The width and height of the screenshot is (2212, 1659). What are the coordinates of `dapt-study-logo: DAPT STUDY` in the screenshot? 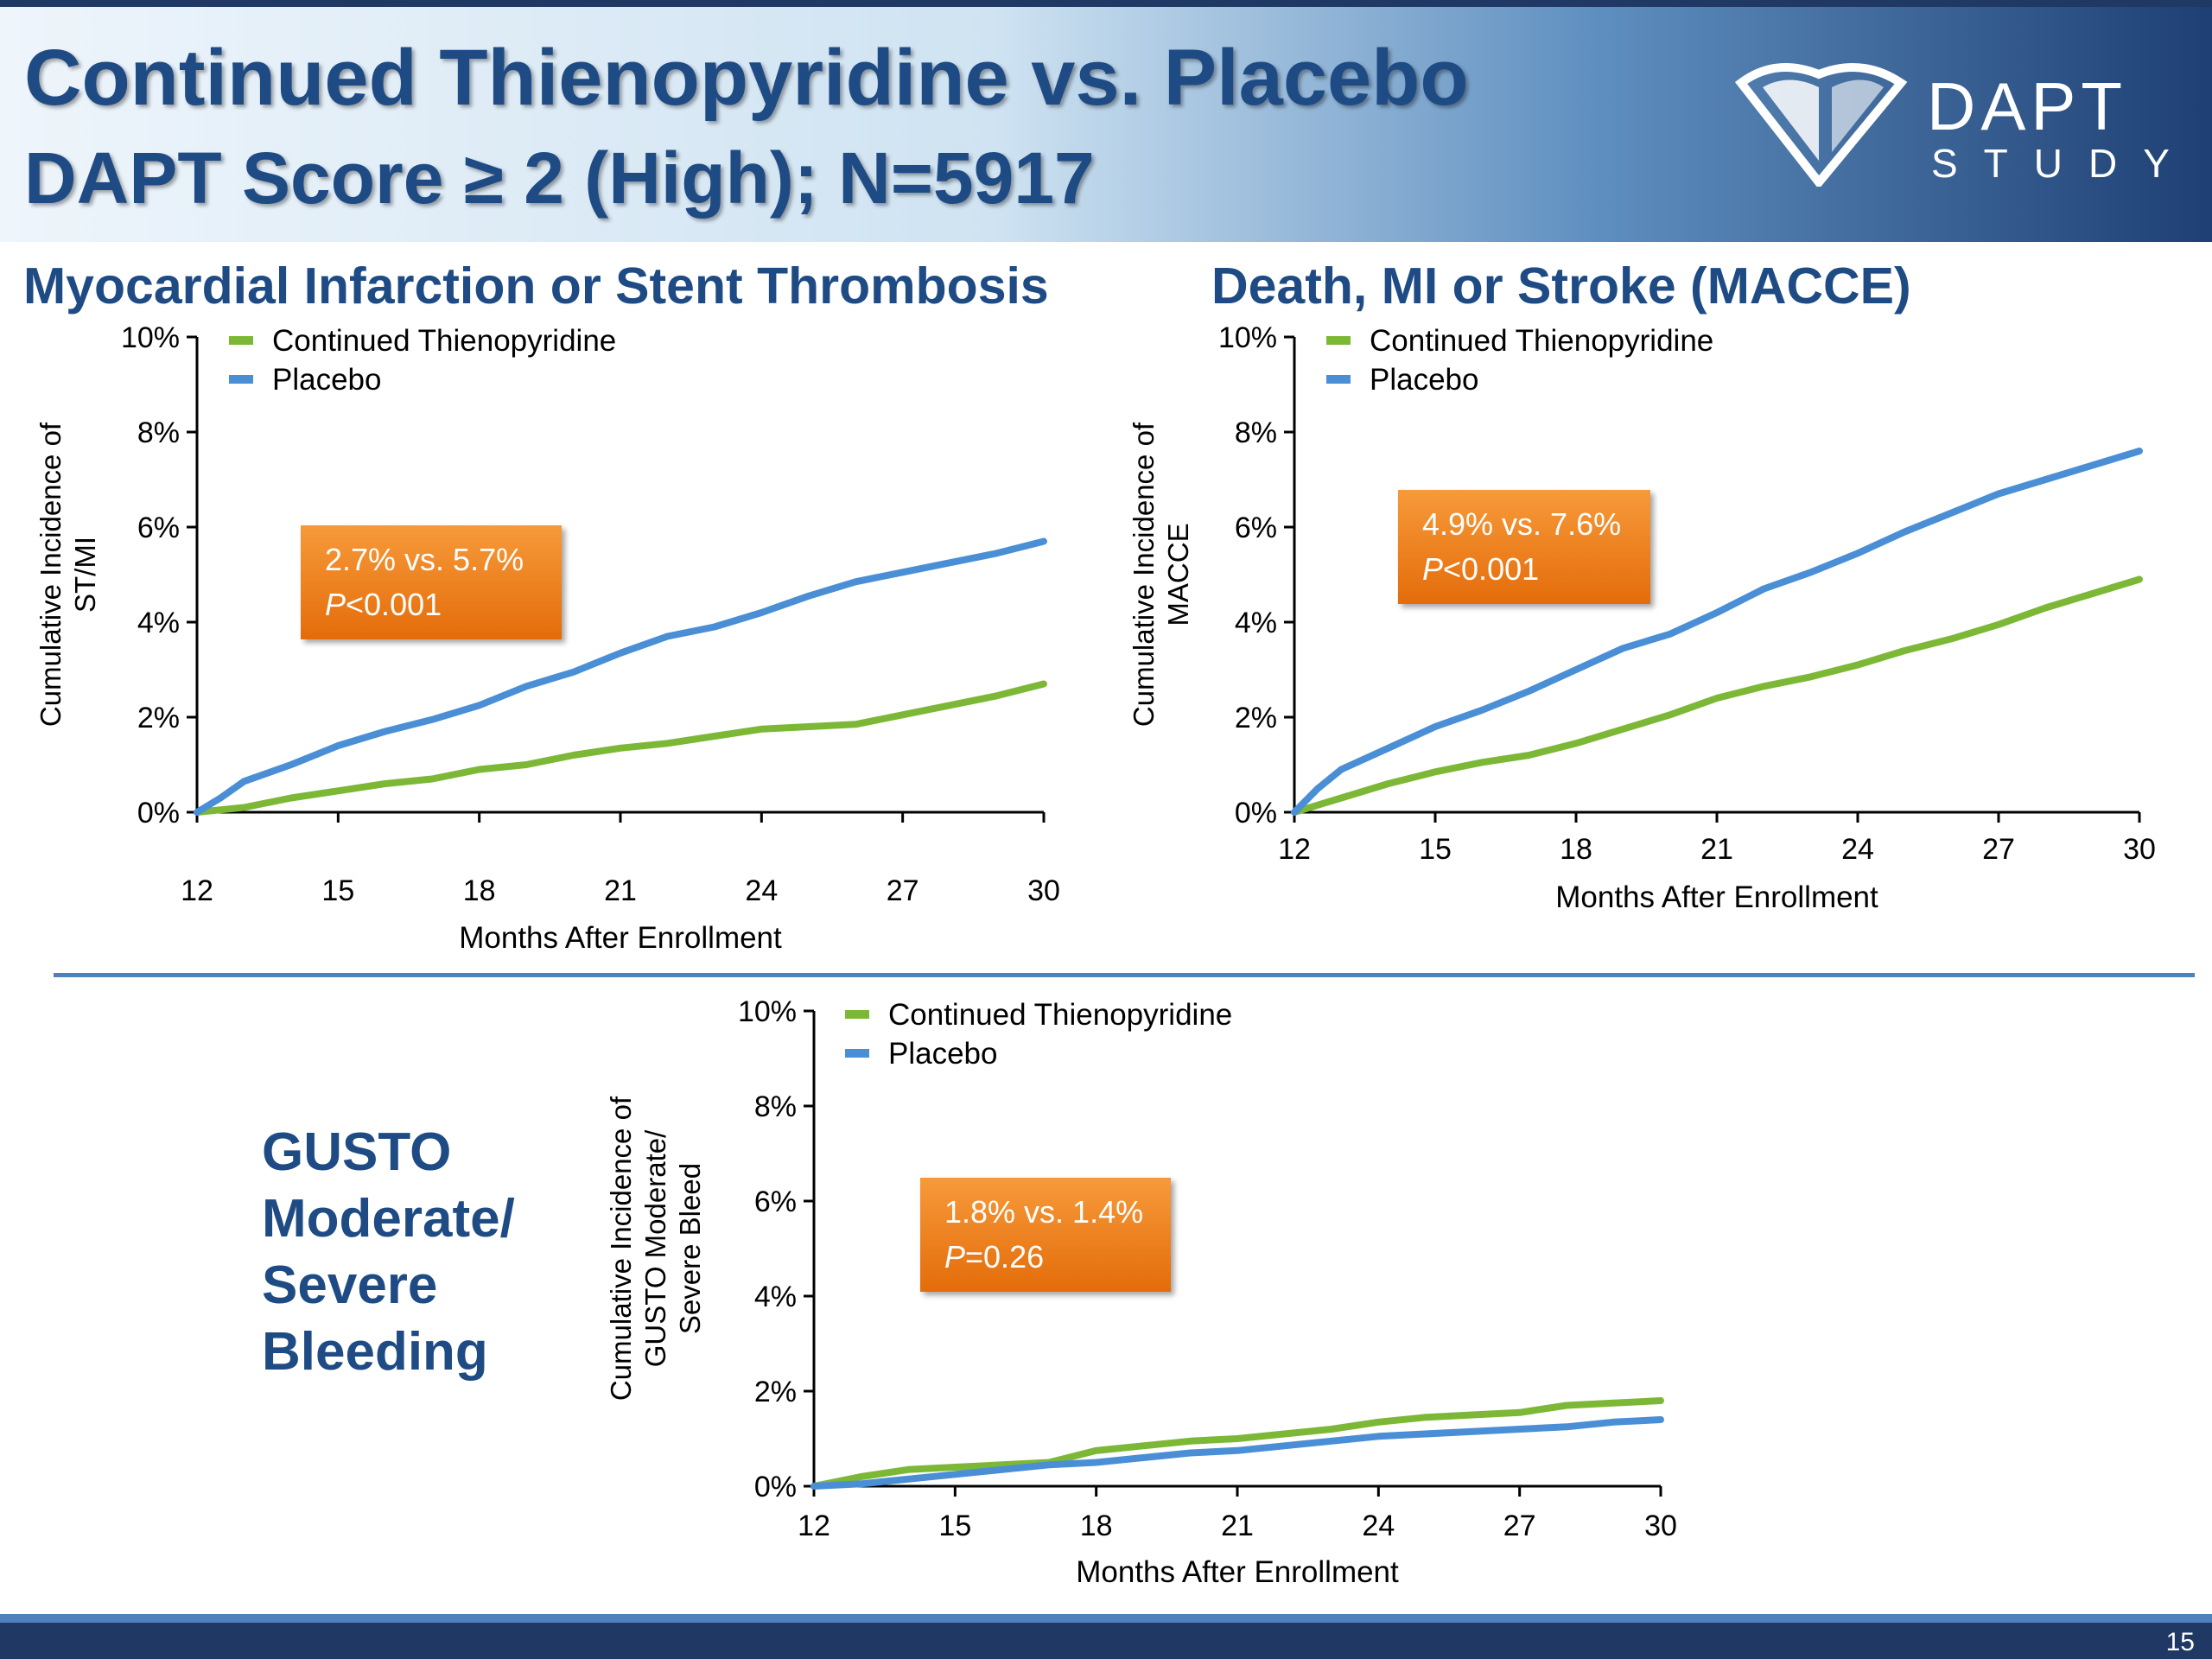 It's located at (1957, 123).